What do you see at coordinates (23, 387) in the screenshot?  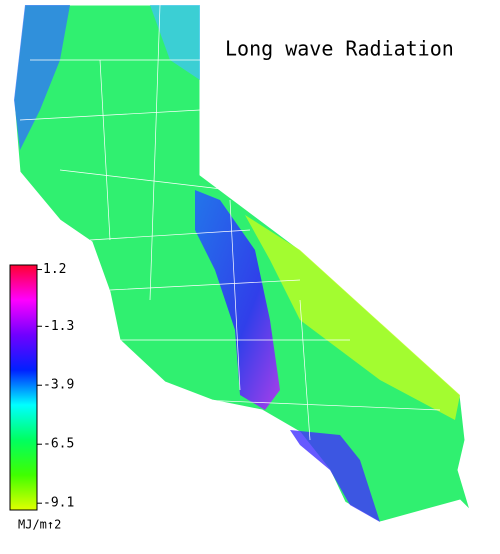 I see `colorbar-scale` at bounding box center [23, 387].